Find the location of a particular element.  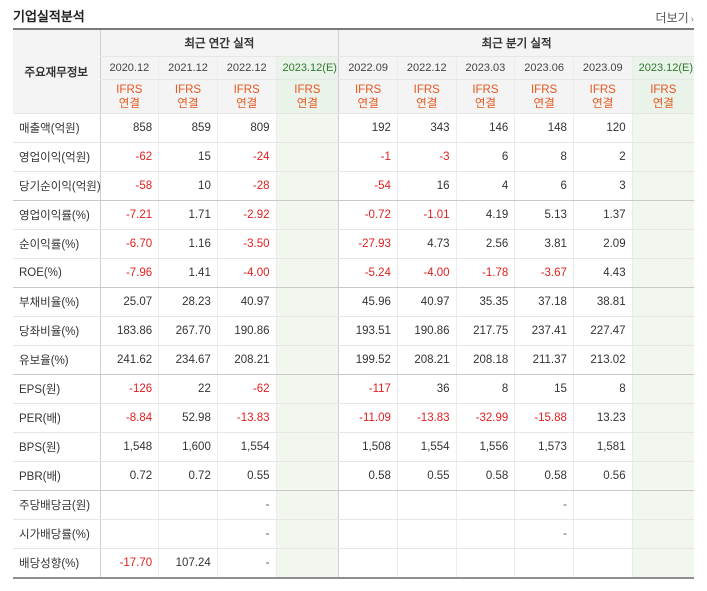

table-cell: 1,600 is located at coordinates (188, 447).